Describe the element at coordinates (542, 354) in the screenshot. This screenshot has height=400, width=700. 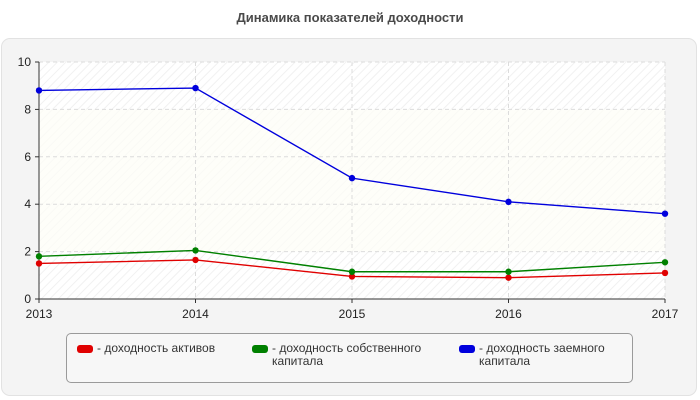
I see `legend-label-debt: - доходность заемного капитала` at that location.